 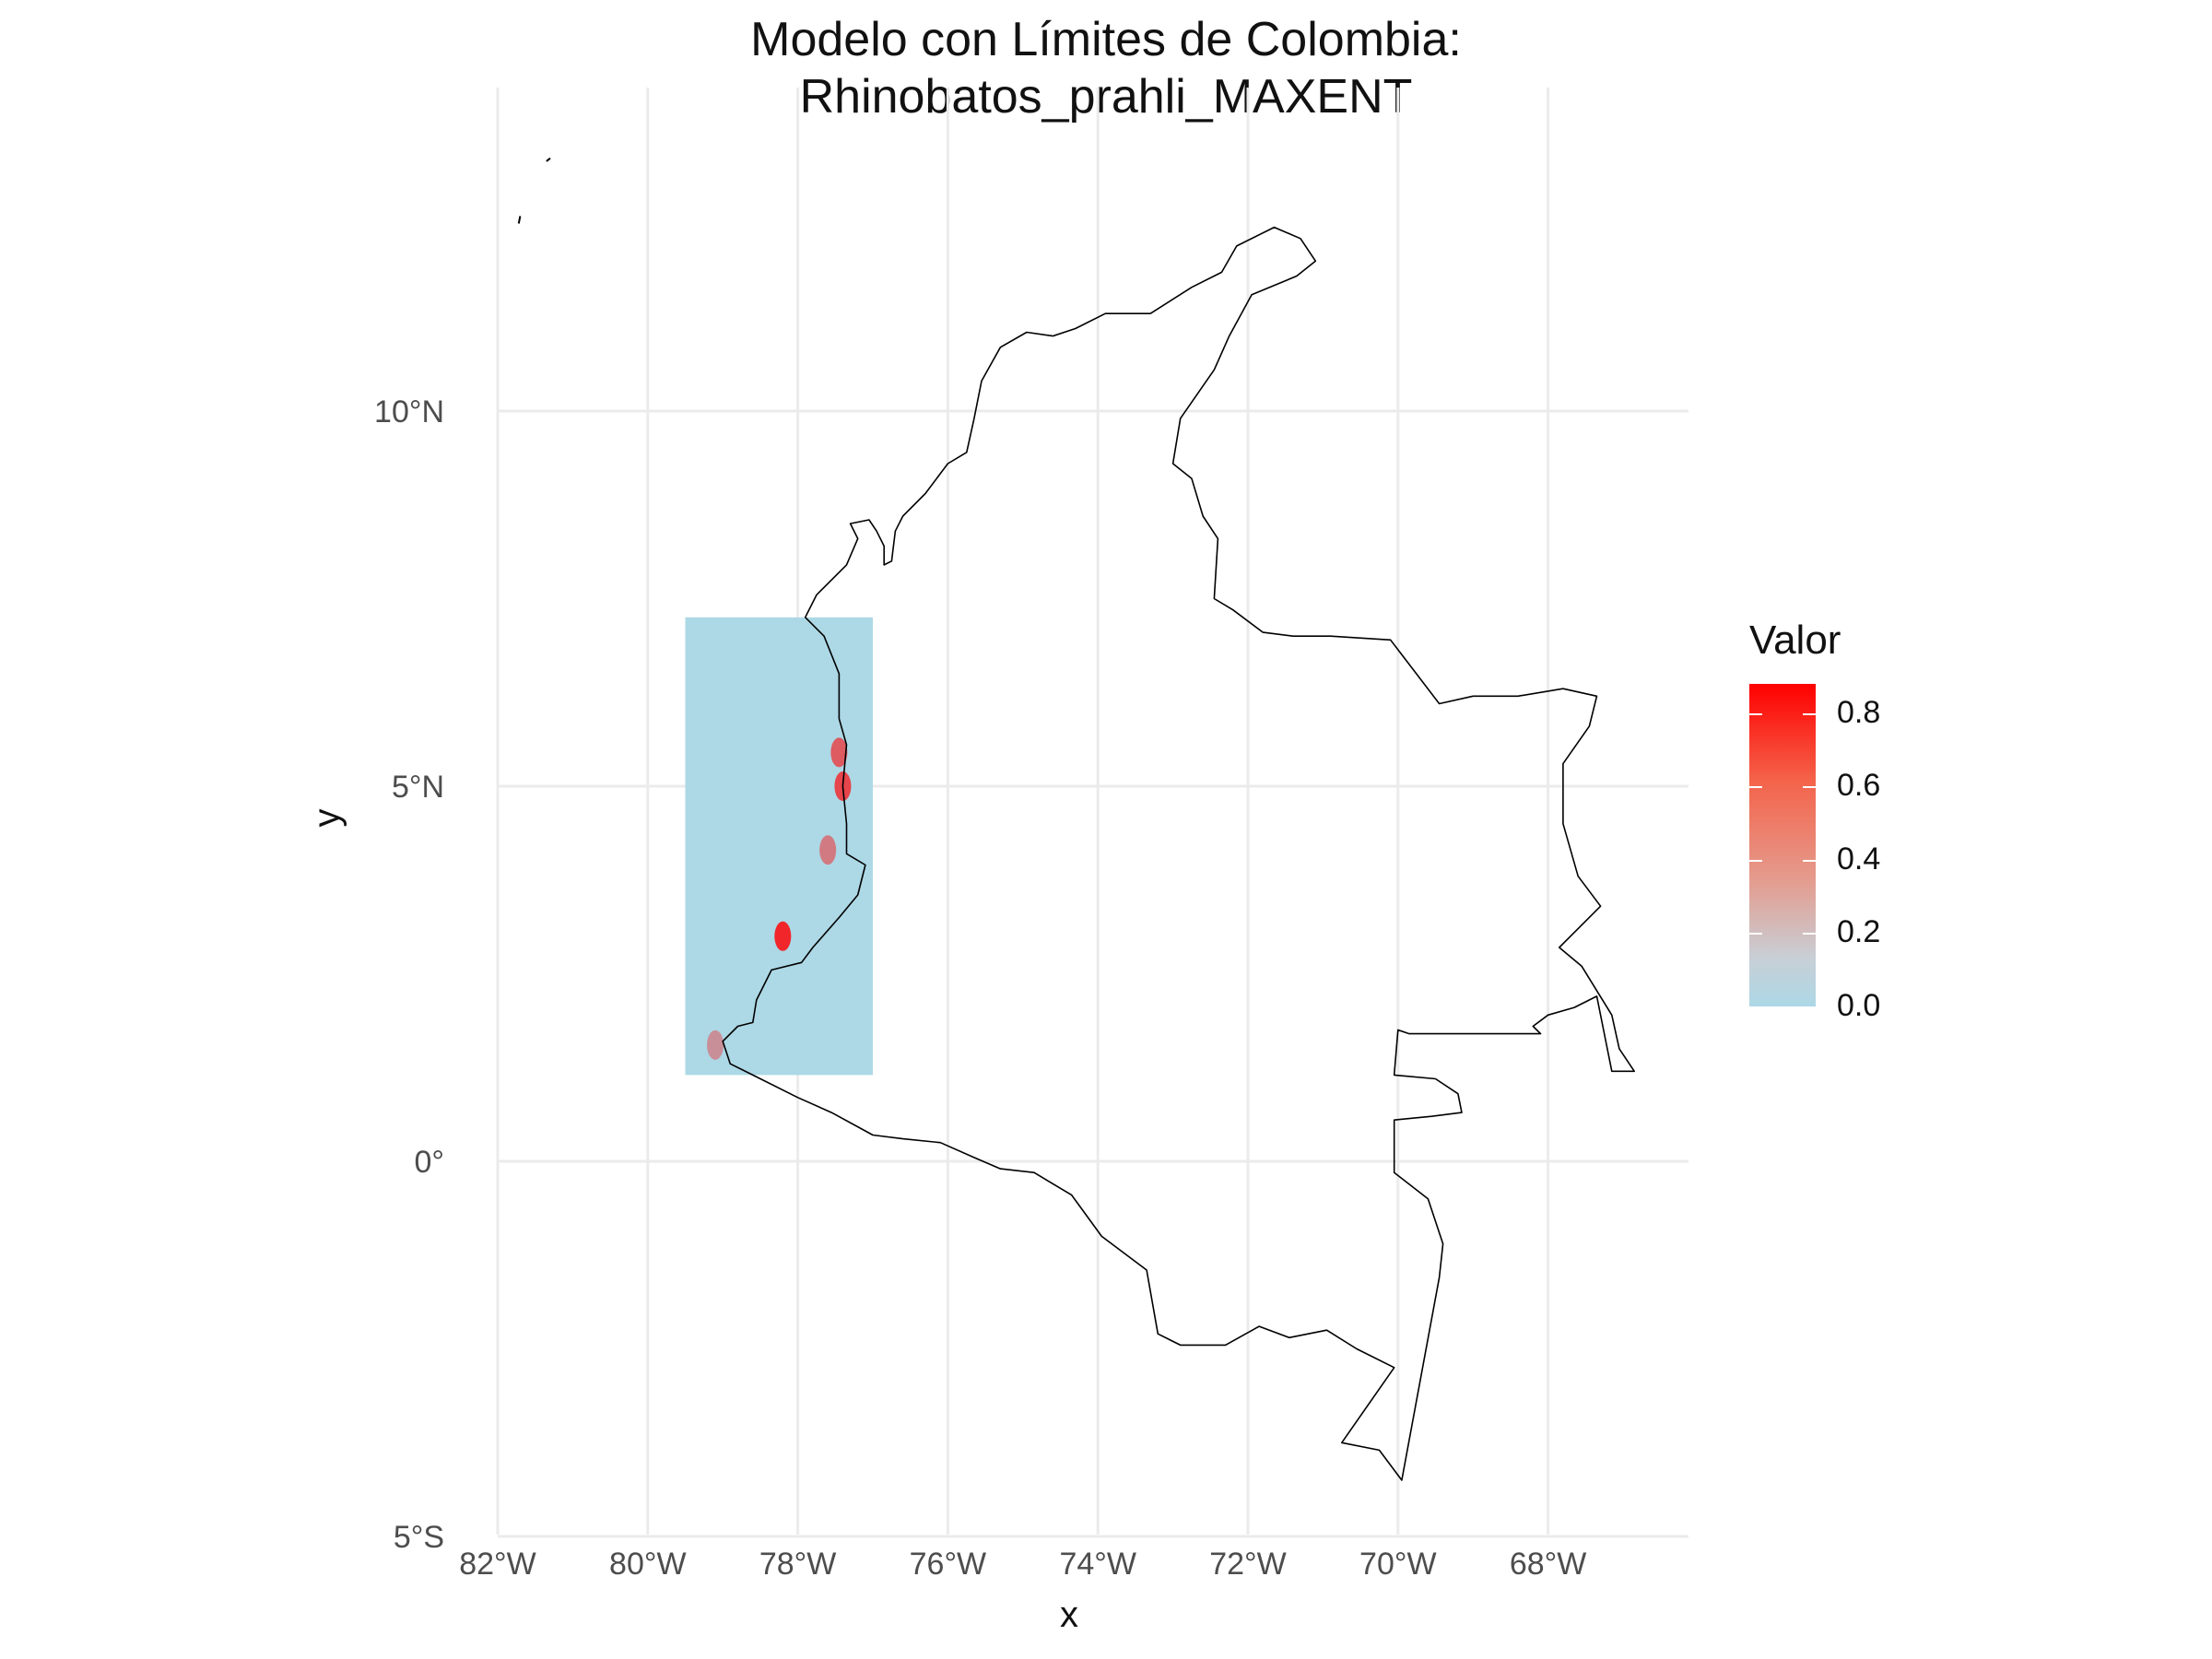 I want to click on x-tick-label-0: 82°W, so click(x=497, y=1564).